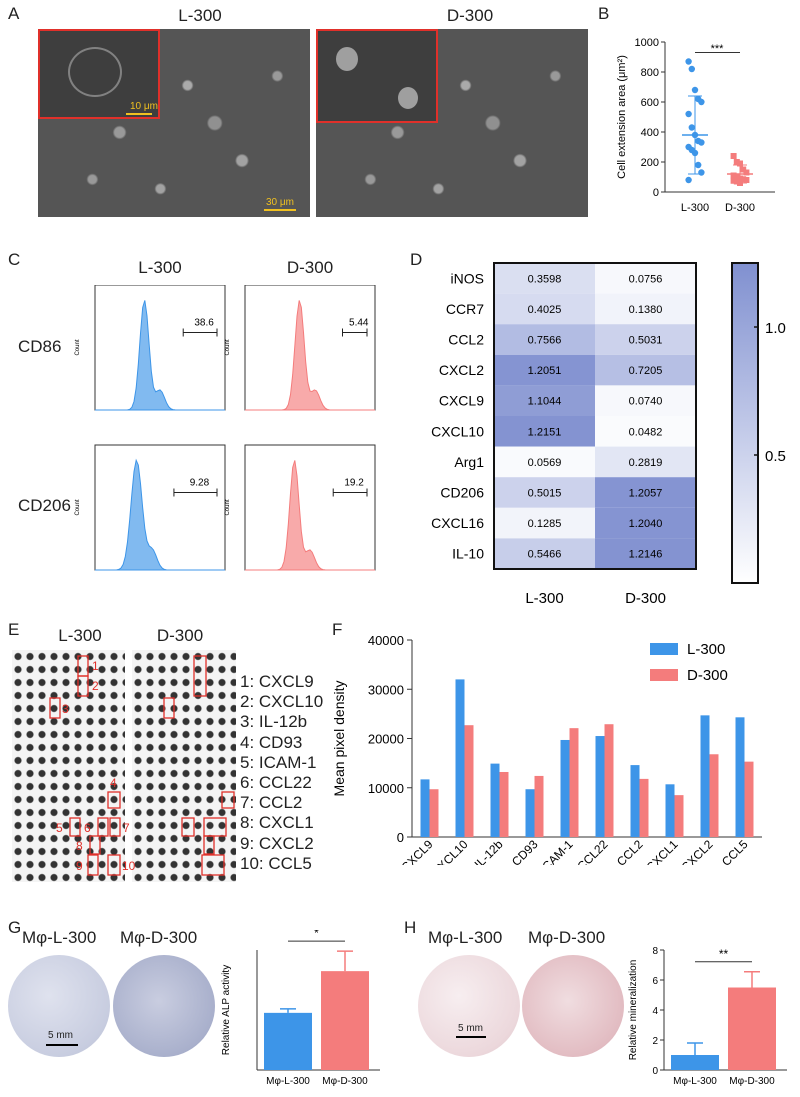  Describe the element at coordinates (174, 123) in the screenshot. I see `sem-image-left: 10 μm 30 μm` at that location.